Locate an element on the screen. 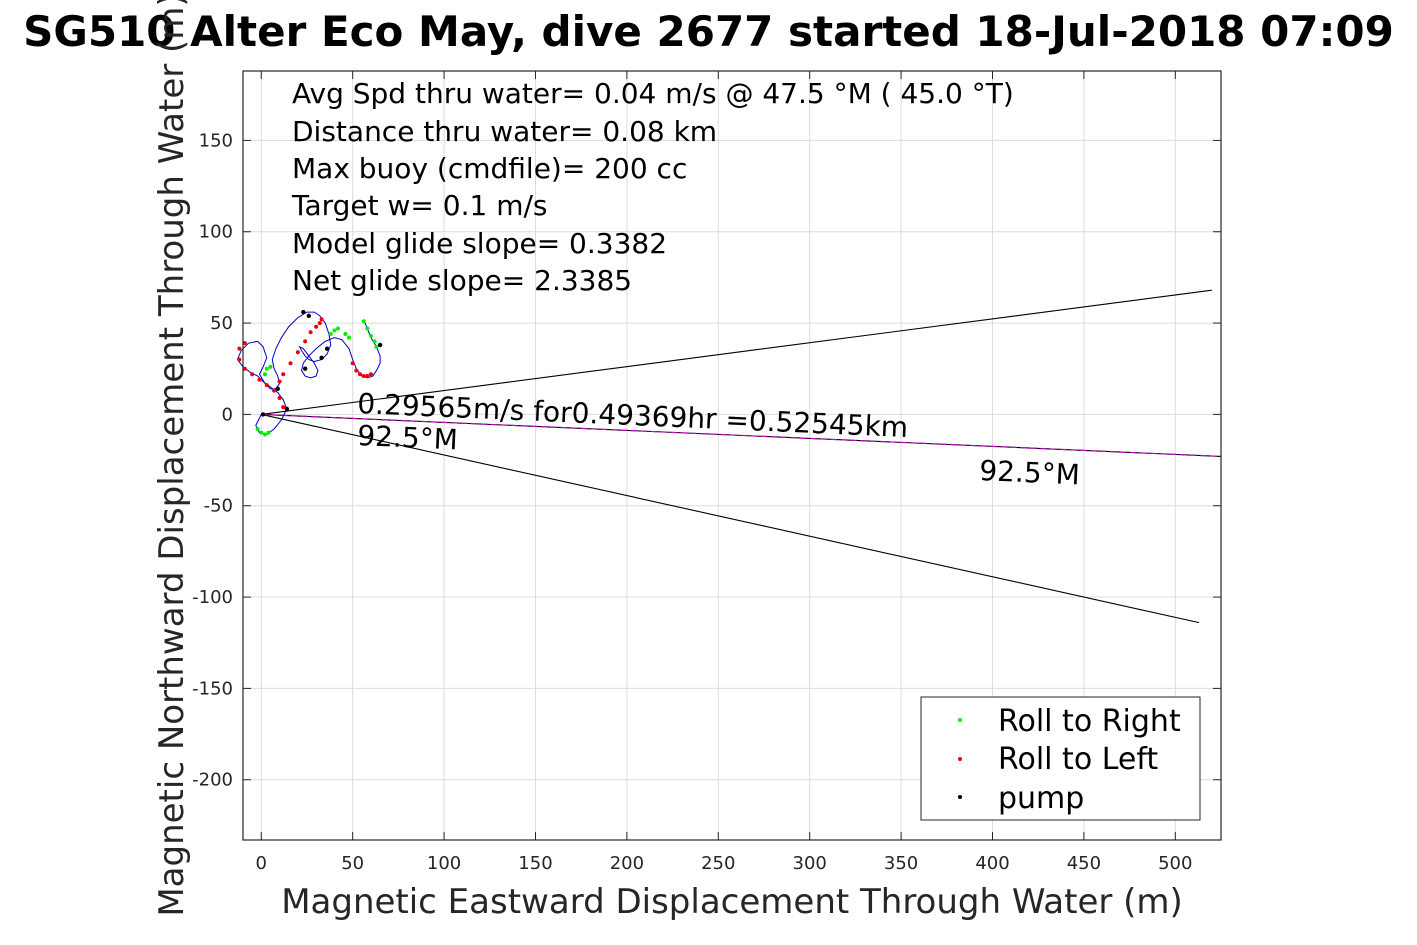 This screenshot has height=945, width=1417. y-tick-label: 100 is located at coordinates (216, 232).